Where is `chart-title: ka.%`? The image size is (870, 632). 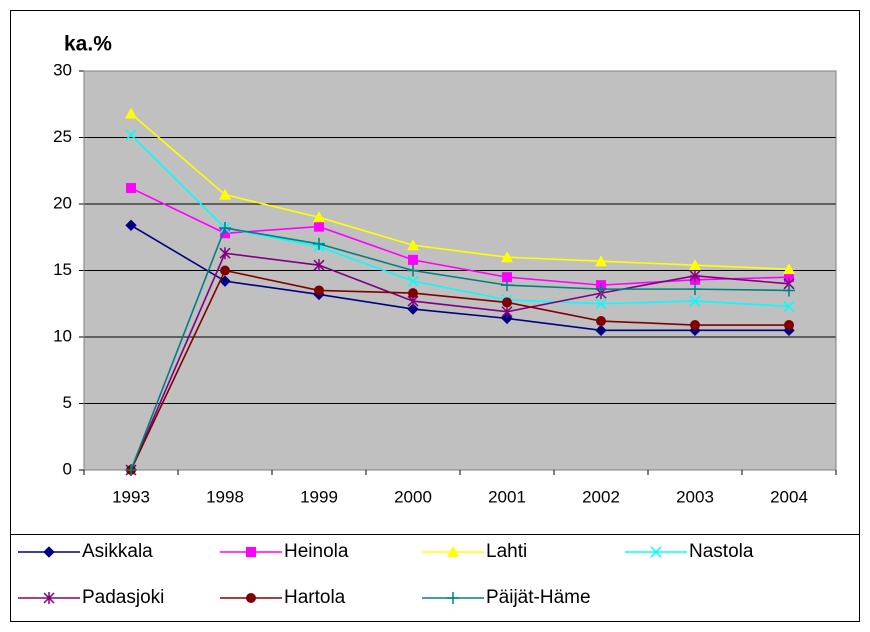
chart-title: ka.% is located at coordinates (88, 44).